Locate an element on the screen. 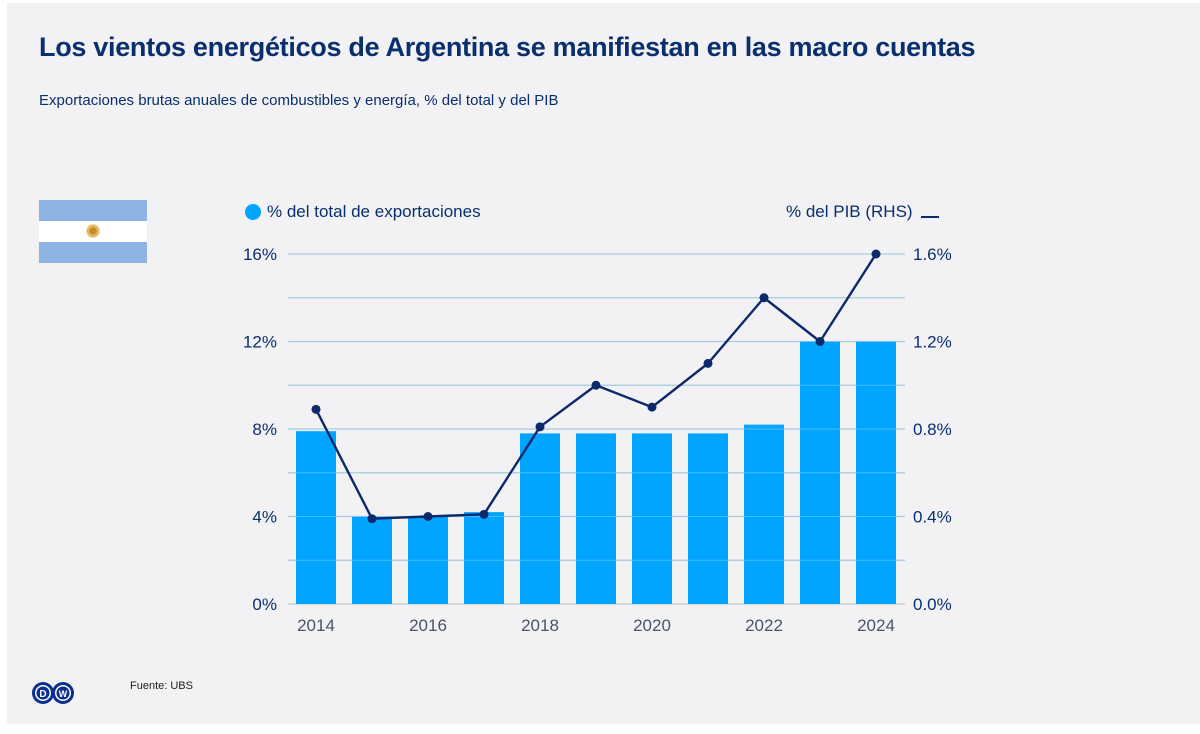  bar-2021 is located at coordinates (708, 518).